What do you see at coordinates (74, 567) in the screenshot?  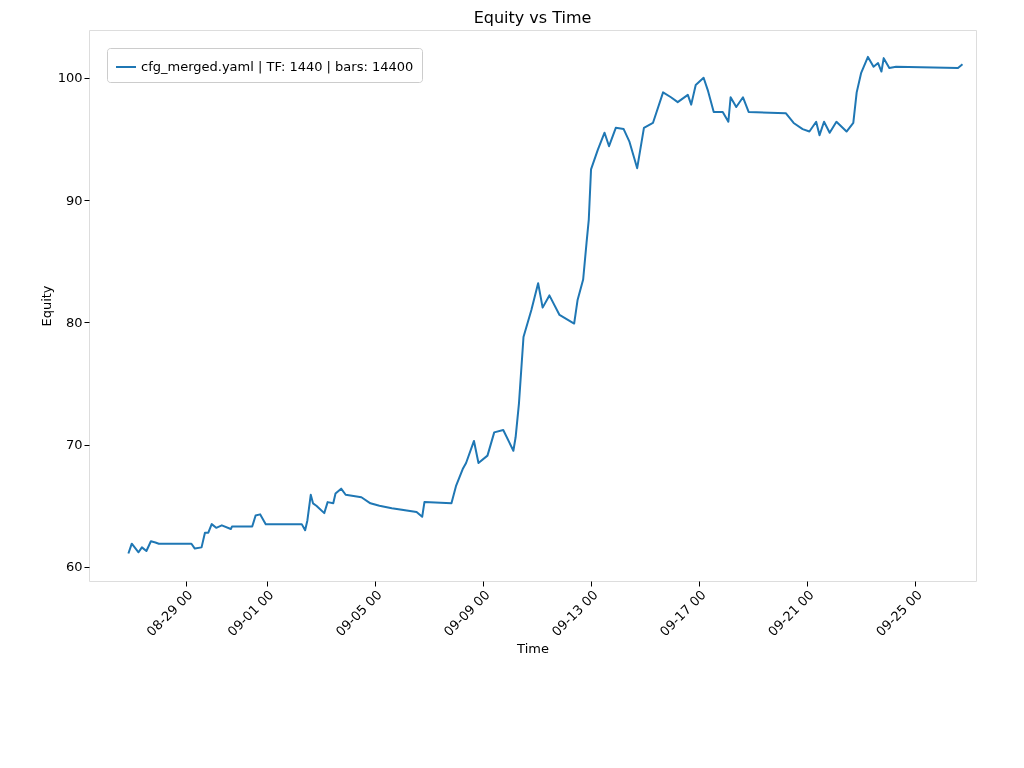 I see `y-tick-label: 60` at bounding box center [74, 567].